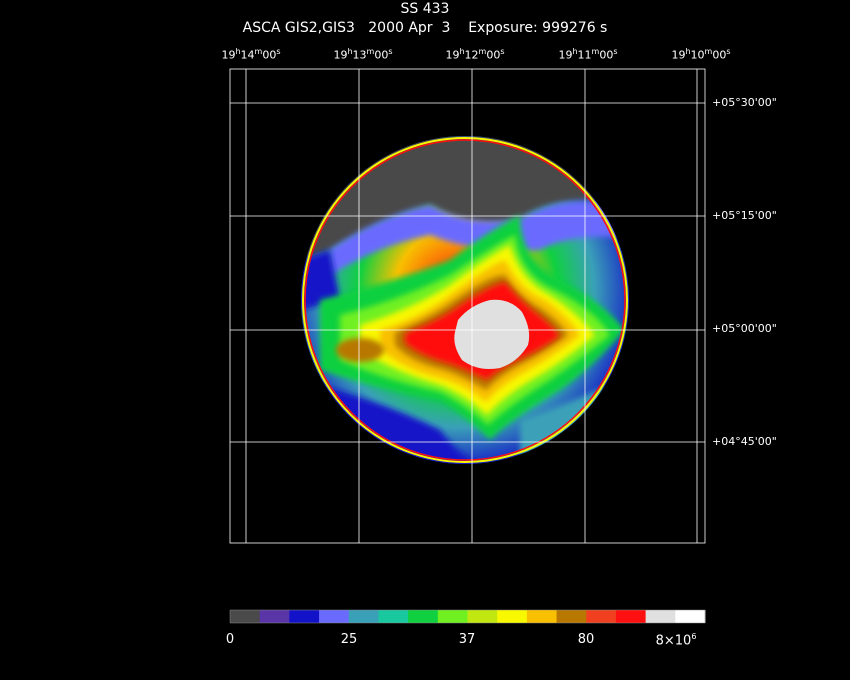 The height and width of the screenshot is (680, 850). Describe the element at coordinates (230, 639) in the screenshot. I see `colorbar-label: 0` at that location.